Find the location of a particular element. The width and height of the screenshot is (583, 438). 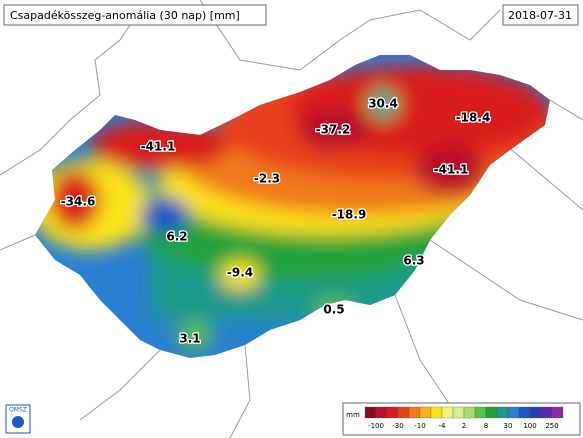

legend: -100 -30 -10 -4 2 8 30 100 250 is located at coordinates (464, 418).